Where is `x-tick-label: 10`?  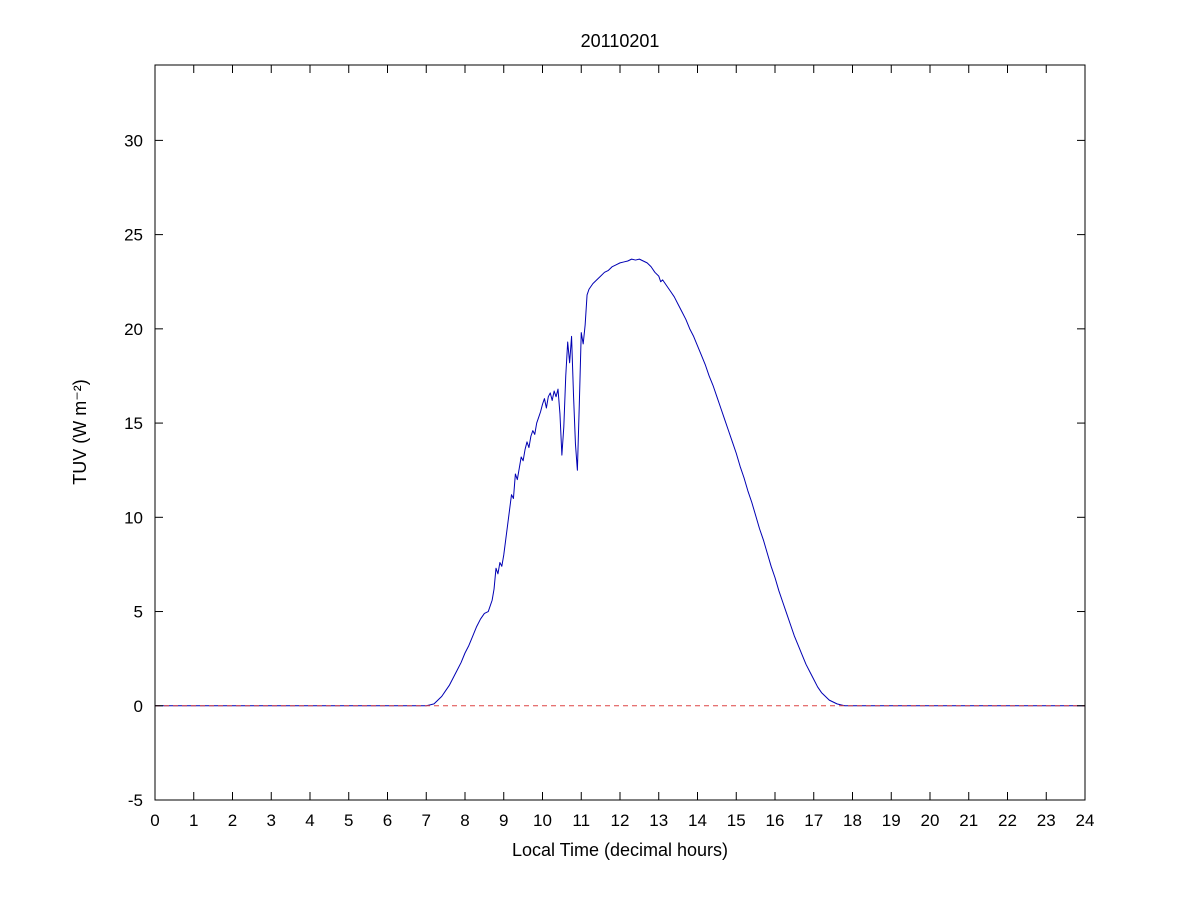
x-tick-label: 10 is located at coordinates (542, 820).